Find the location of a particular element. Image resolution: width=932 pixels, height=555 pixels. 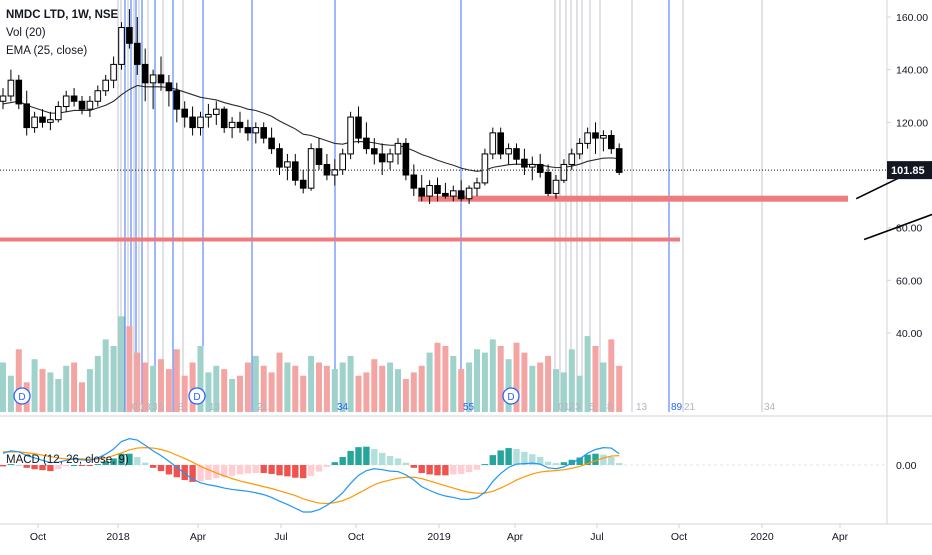

volume-legend: Vol (20) is located at coordinates (26, 33).